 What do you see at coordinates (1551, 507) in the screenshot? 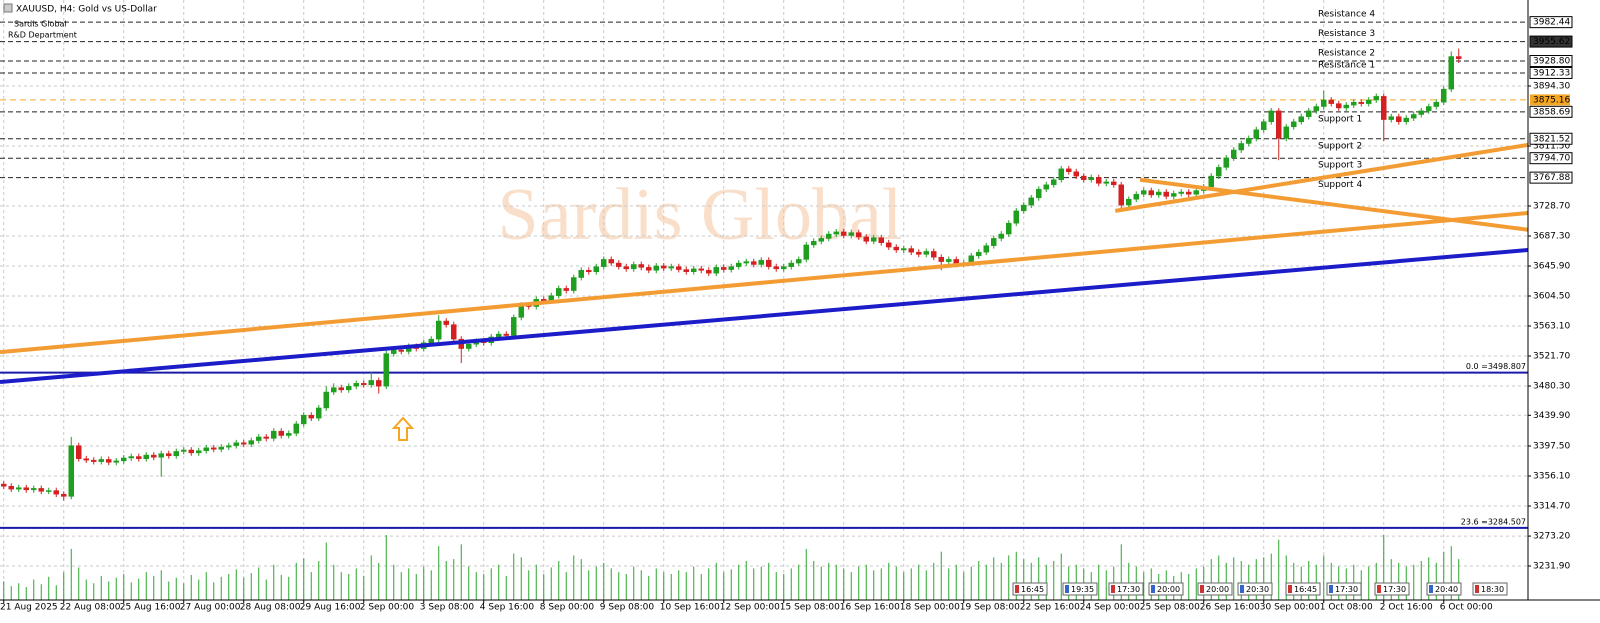
I see `y-tick-label: 3314.70` at bounding box center [1551, 507].